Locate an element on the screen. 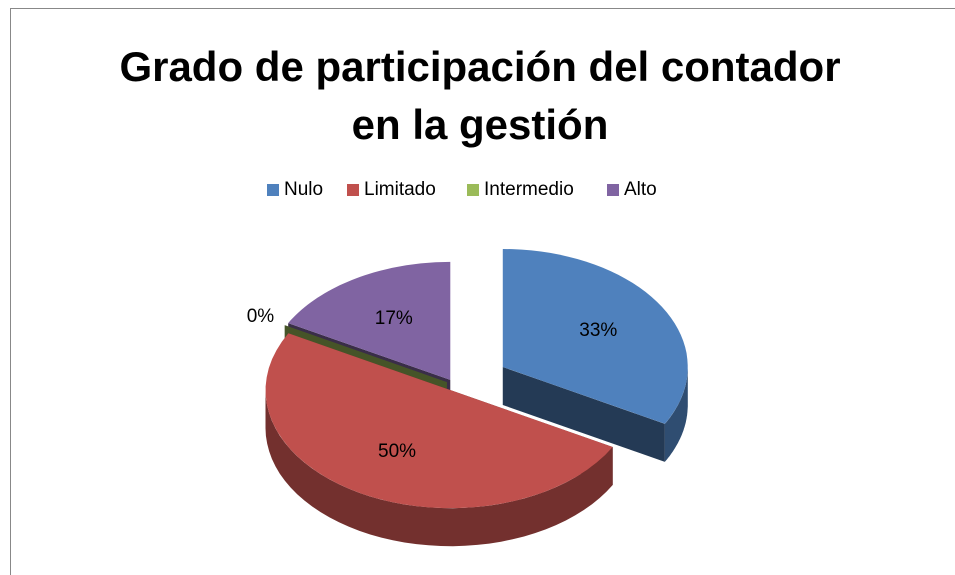 This screenshot has height=575, width=955. slice-wall is located at coordinates (583, 414).